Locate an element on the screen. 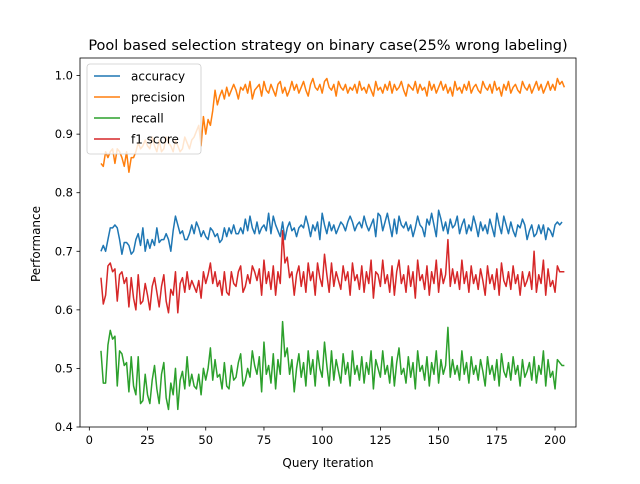 The width and height of the screenshot is (640, 484). y-tick-label: 0.7 is located at coordinates (64, 251).